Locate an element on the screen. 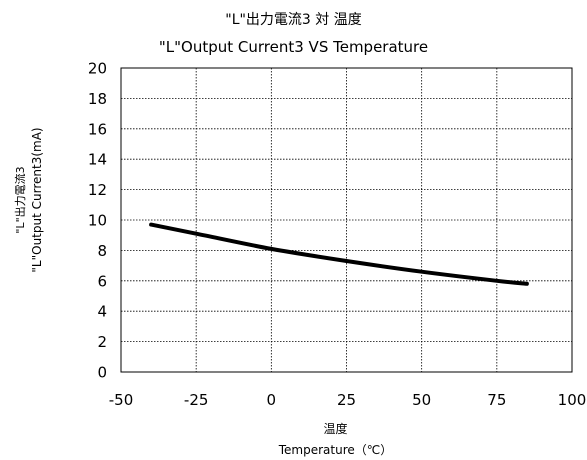 Image resolution: width=587 pixels, height=460 pixels. y-tick-label: 20 is located at coordinates (97, 69).